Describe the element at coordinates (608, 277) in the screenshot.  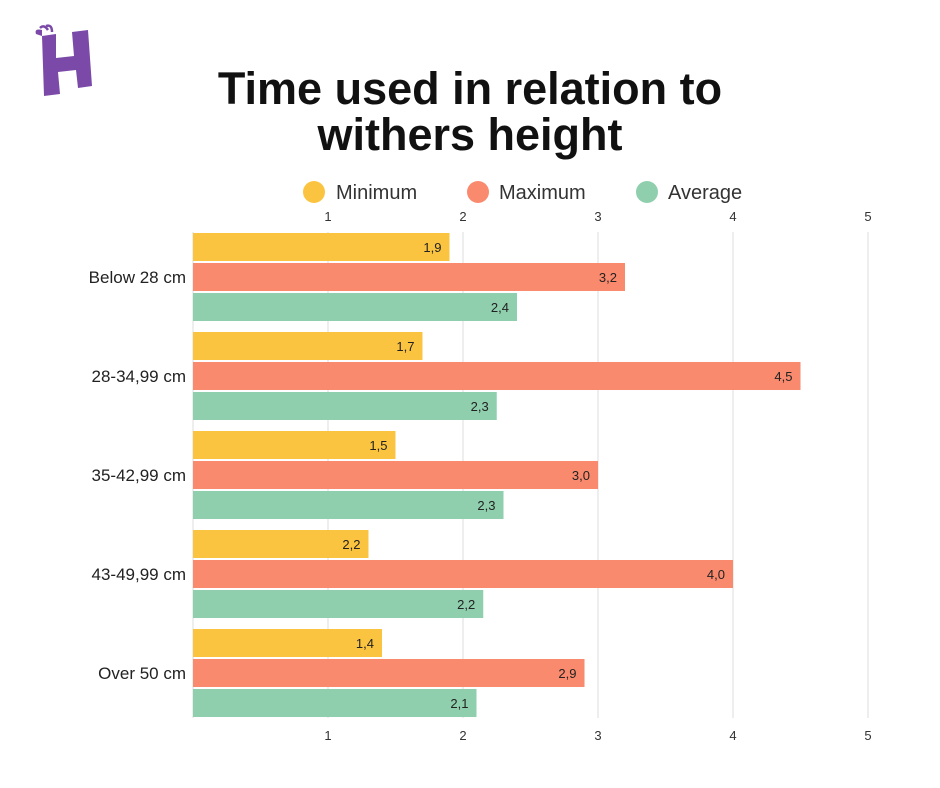
I see `data-label: 3,2` at that location.